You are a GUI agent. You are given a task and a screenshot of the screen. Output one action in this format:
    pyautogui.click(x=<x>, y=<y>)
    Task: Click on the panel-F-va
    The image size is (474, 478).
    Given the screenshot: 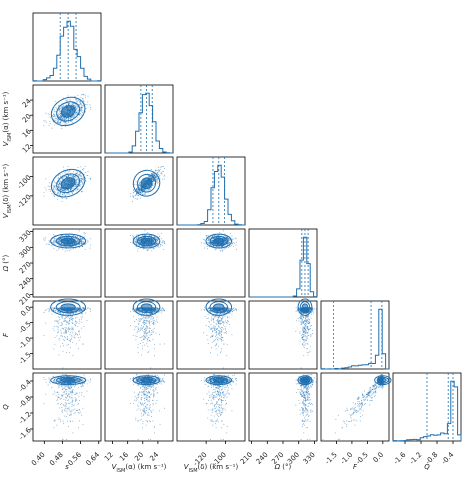 What is the action you would take?
    pyautogui.click(x=139, y=334)
    